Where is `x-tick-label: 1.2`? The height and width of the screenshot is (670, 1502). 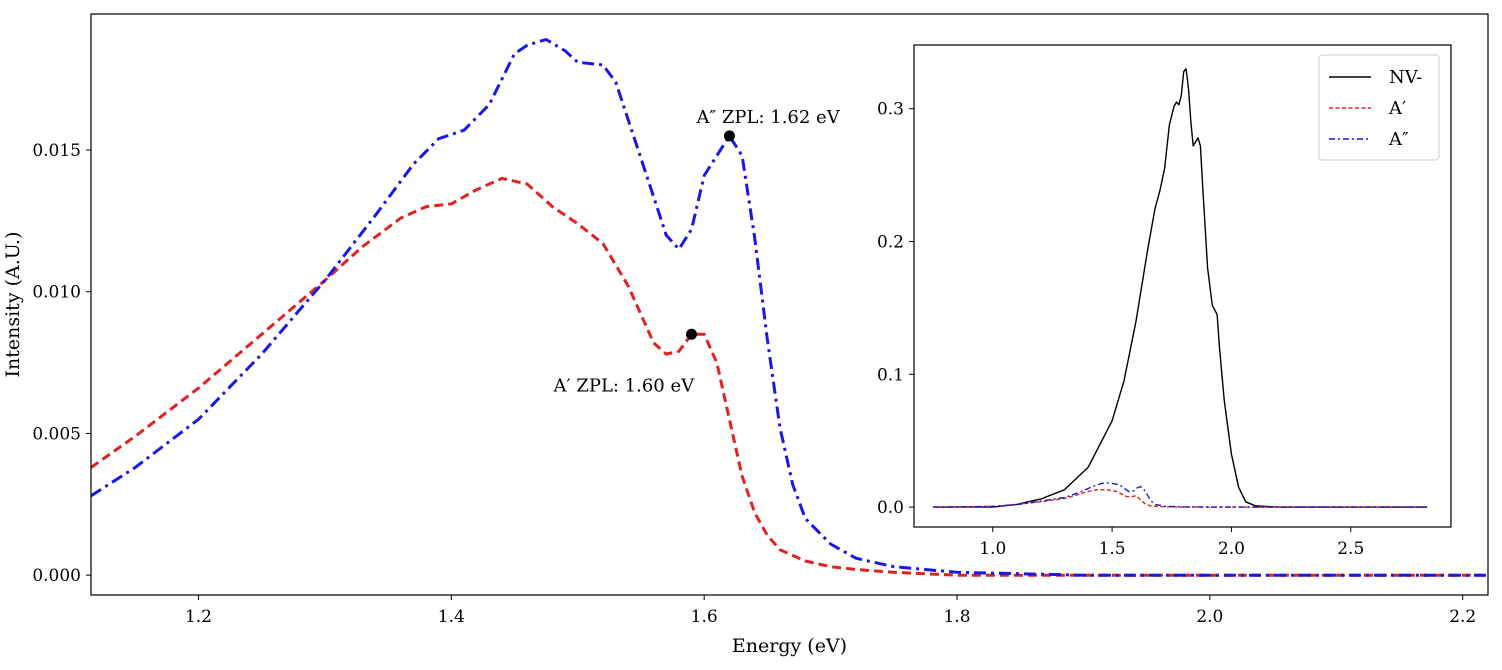
x-tick-label: 1.2 is located at coordinates (198, 617).